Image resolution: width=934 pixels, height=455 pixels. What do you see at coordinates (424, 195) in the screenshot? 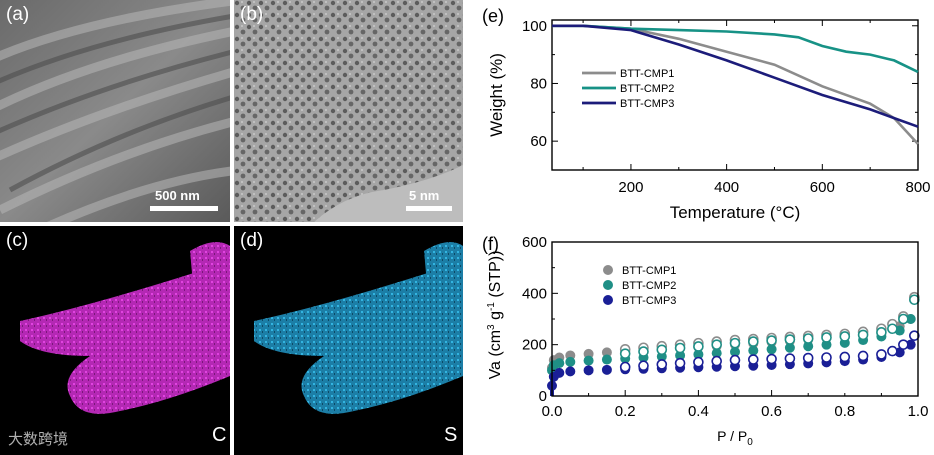
I see `scale-bar-label-b: 5 nm` at bounding box center [424, 195].